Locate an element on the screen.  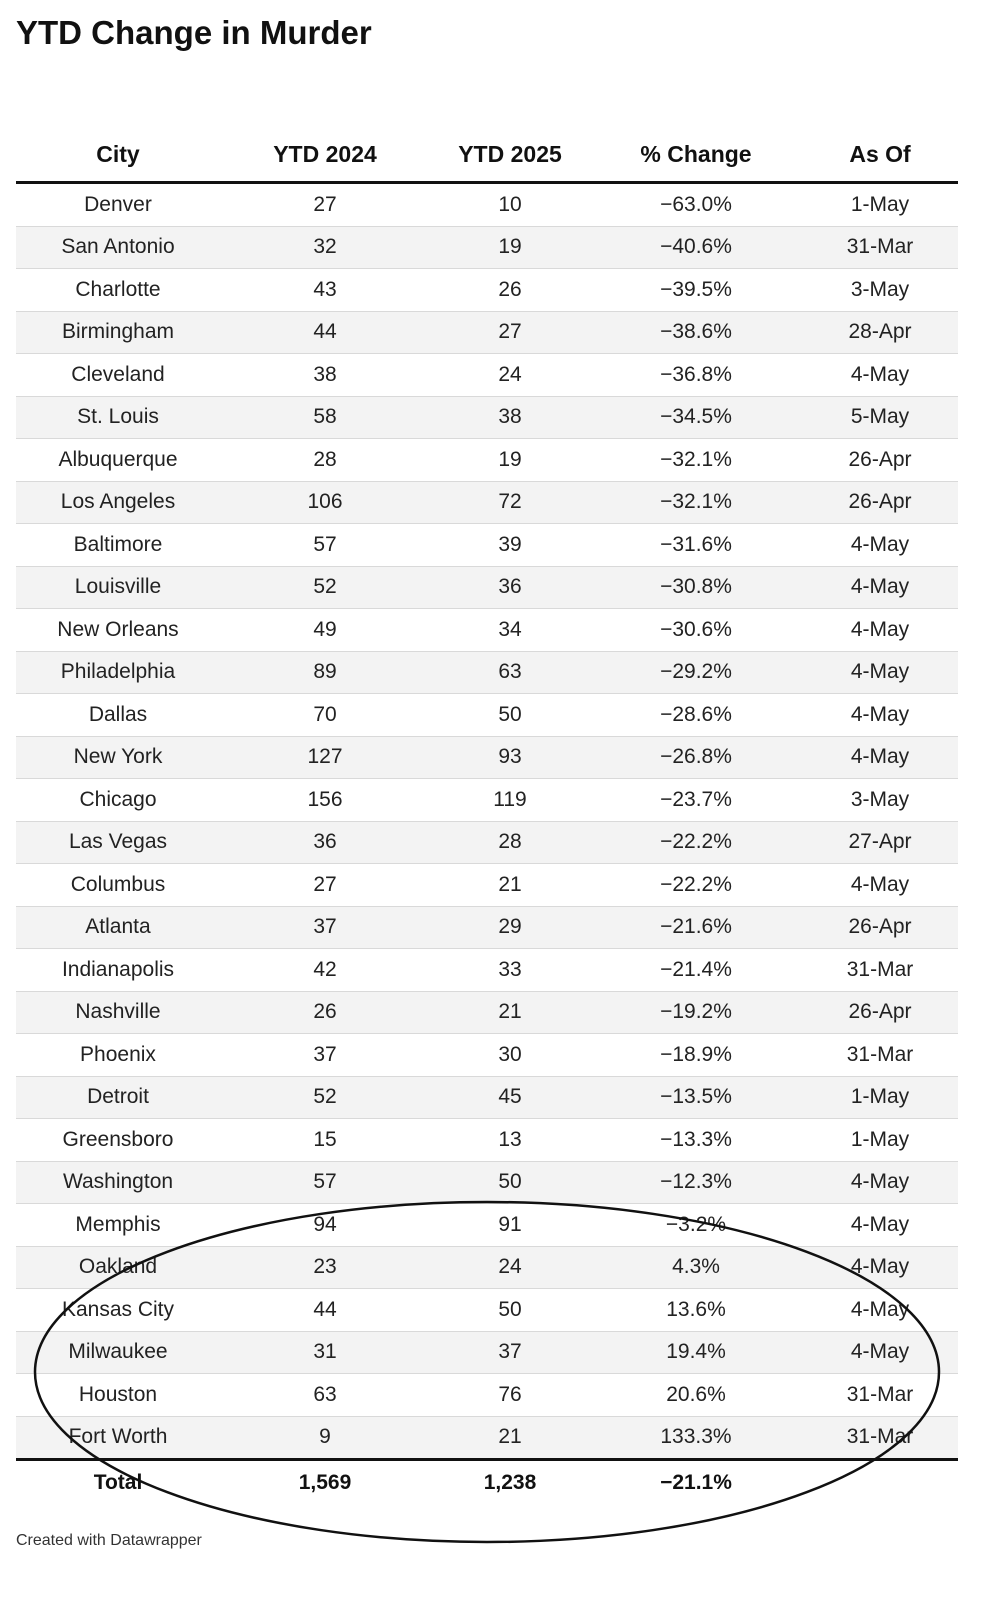
cell-ytd-2024: 49 is located at coordinates (325, 630).